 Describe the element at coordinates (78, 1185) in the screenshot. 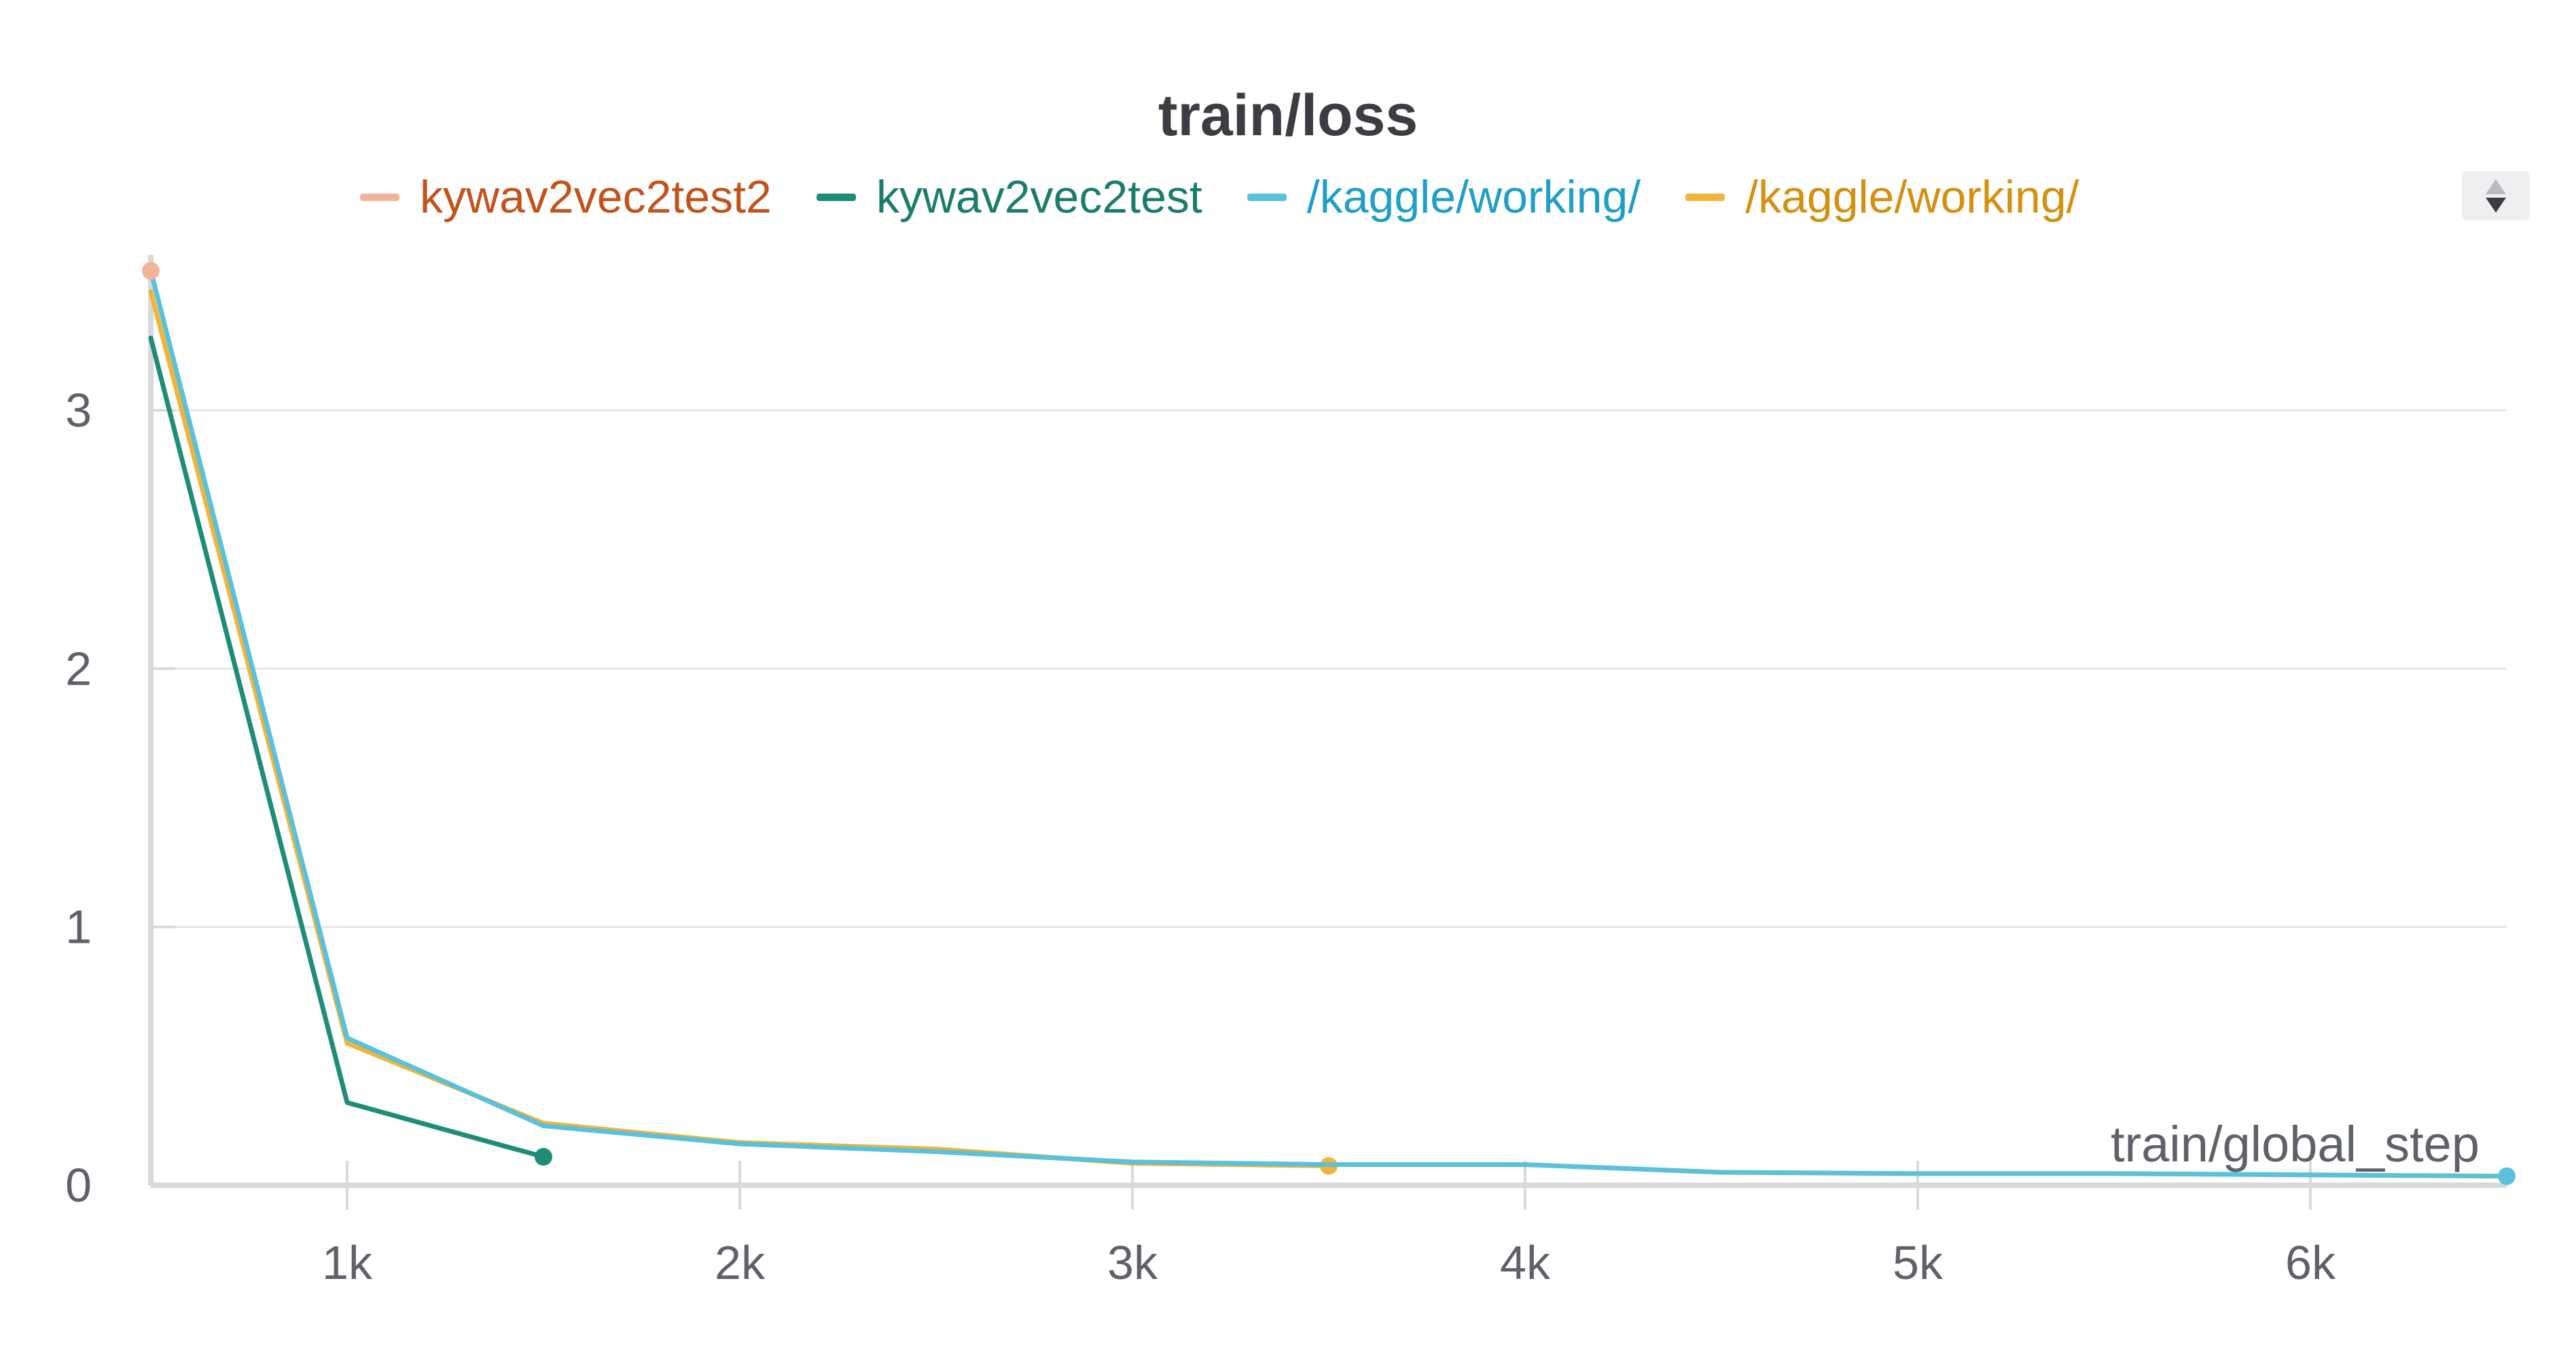

I see `y-tick-label: 0` at that location.